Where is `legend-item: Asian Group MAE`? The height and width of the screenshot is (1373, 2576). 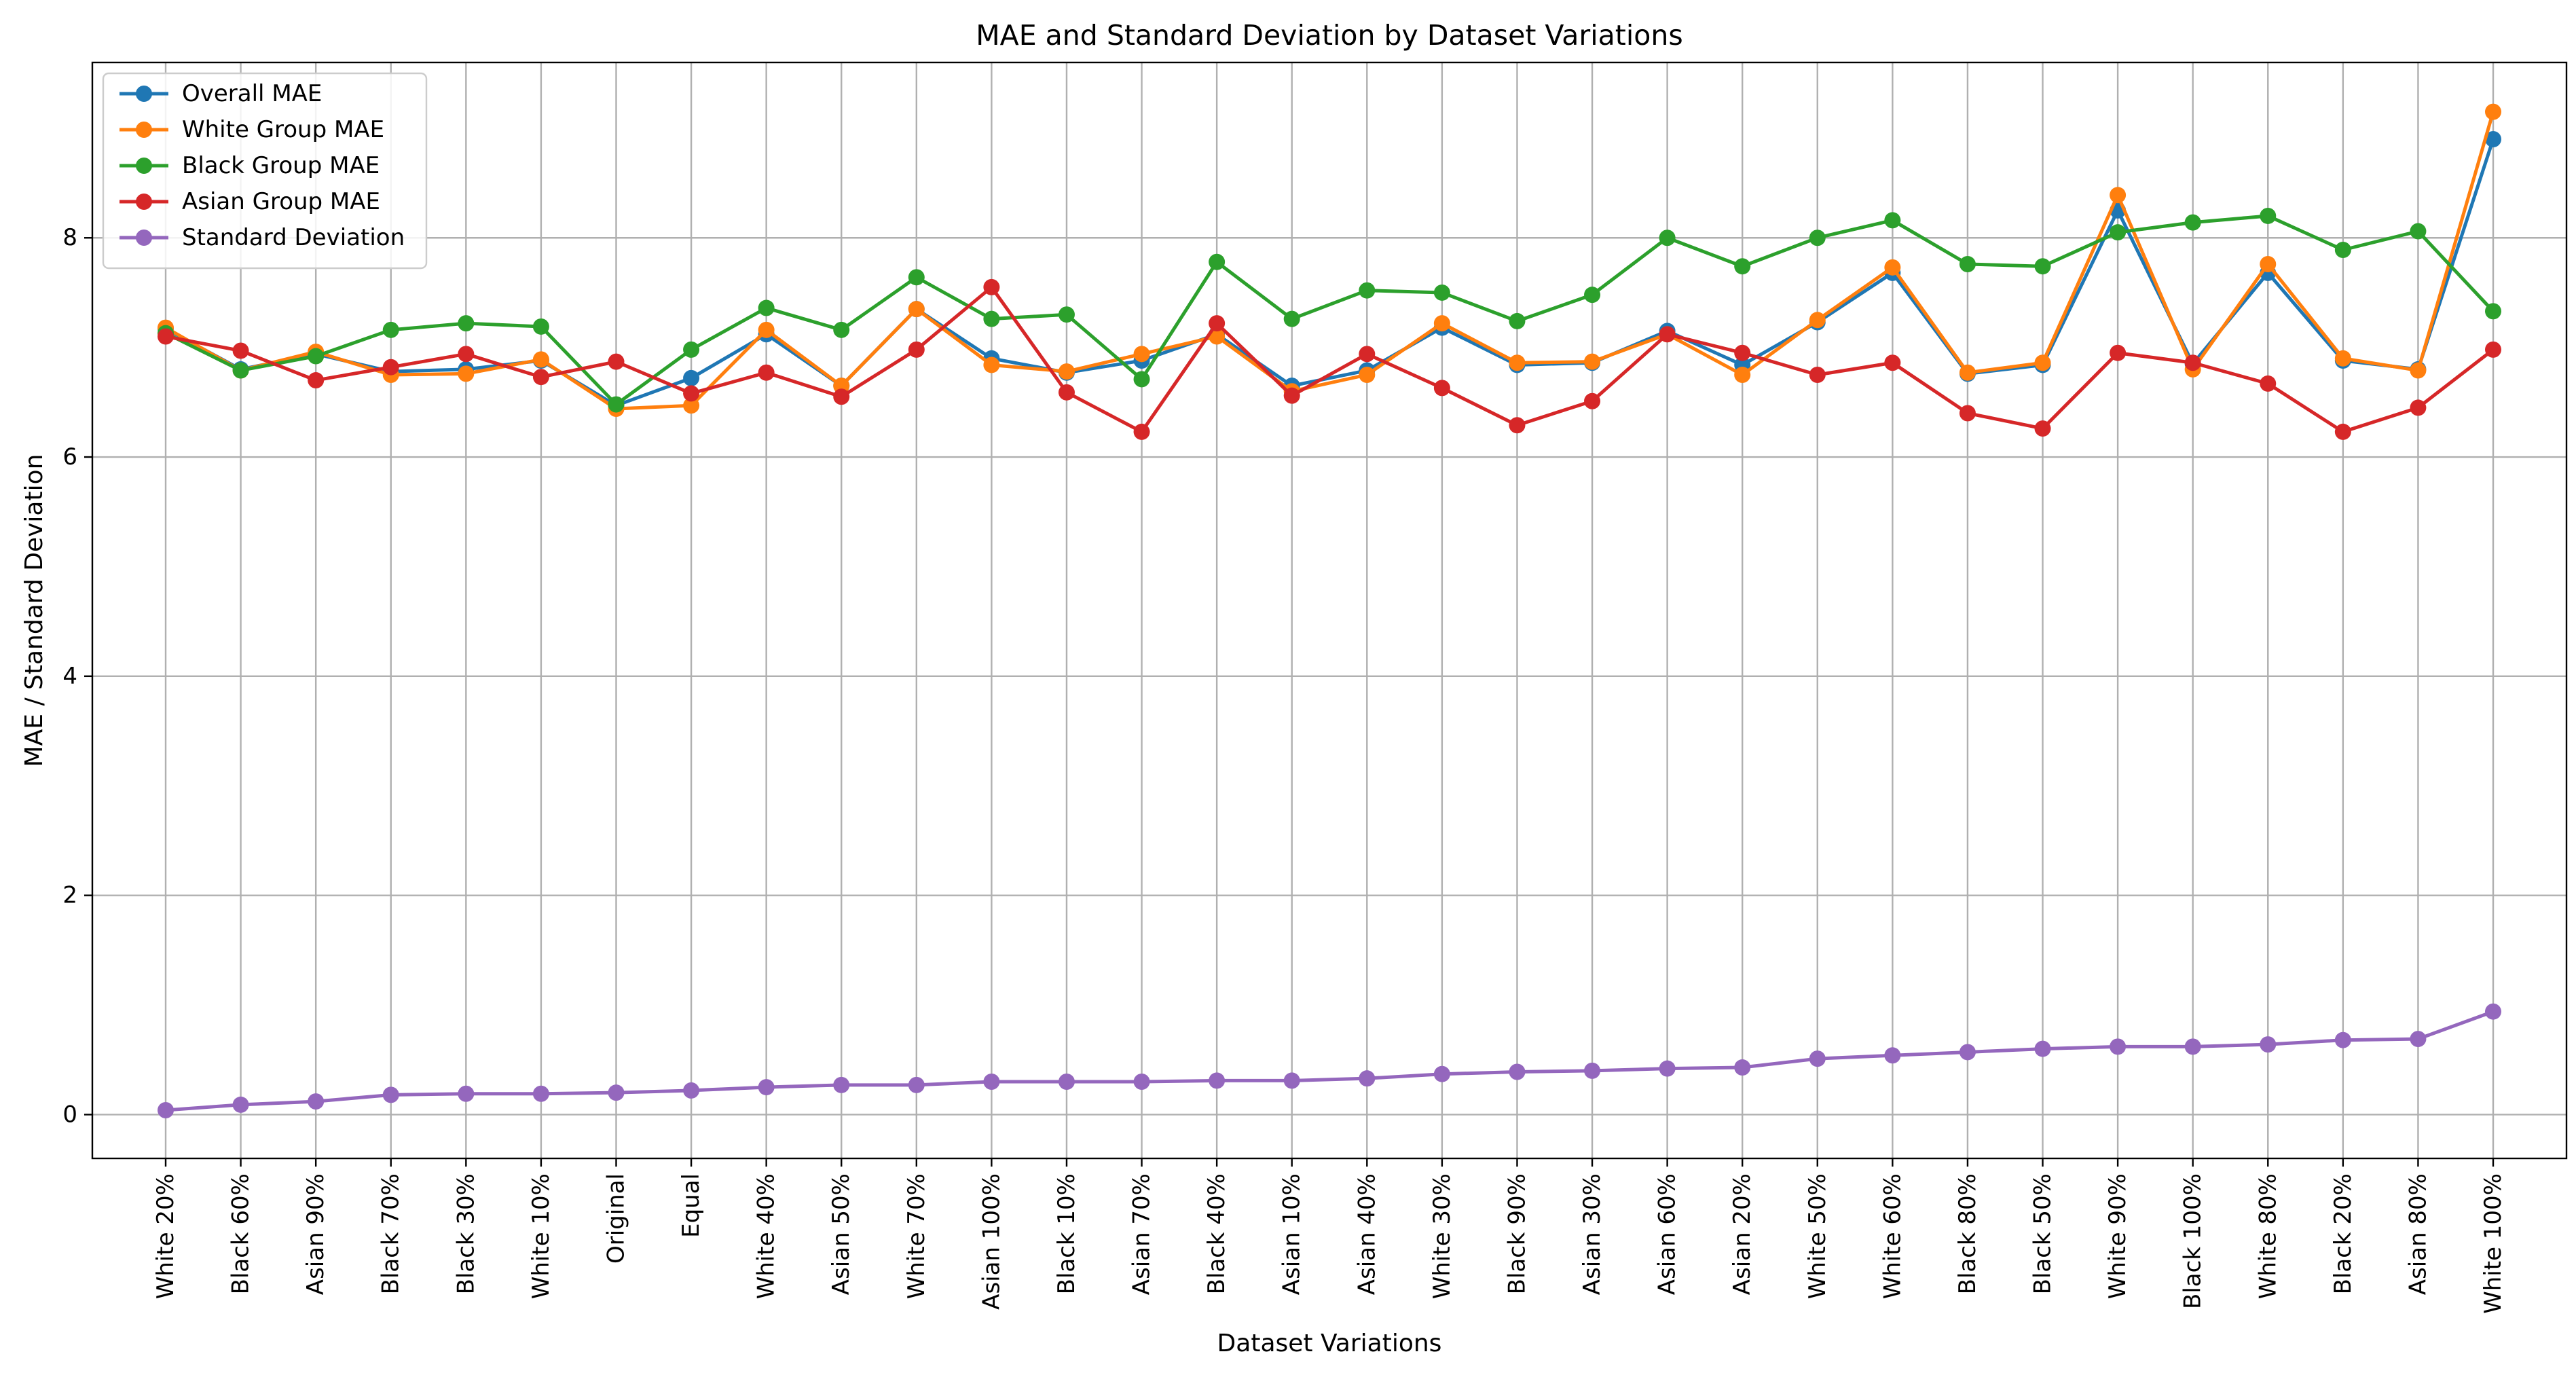 legend-item: Asian Group MAE is located at coordinates (250, 202).